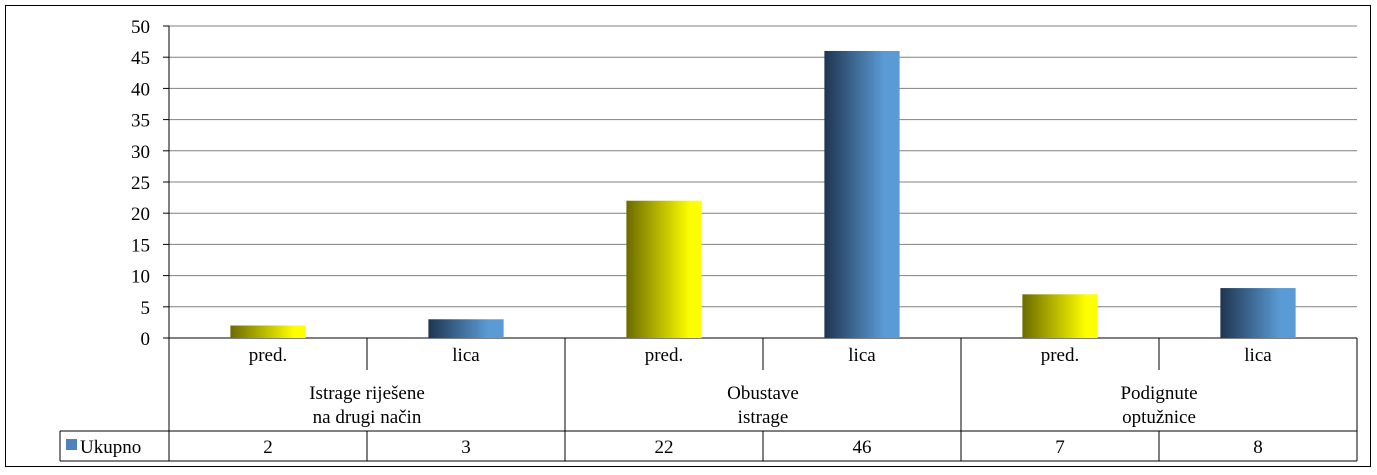  What do you see at coordinates (71, 444) in the screenshot?
I see `legend-key` at bounding box center [71, 444].